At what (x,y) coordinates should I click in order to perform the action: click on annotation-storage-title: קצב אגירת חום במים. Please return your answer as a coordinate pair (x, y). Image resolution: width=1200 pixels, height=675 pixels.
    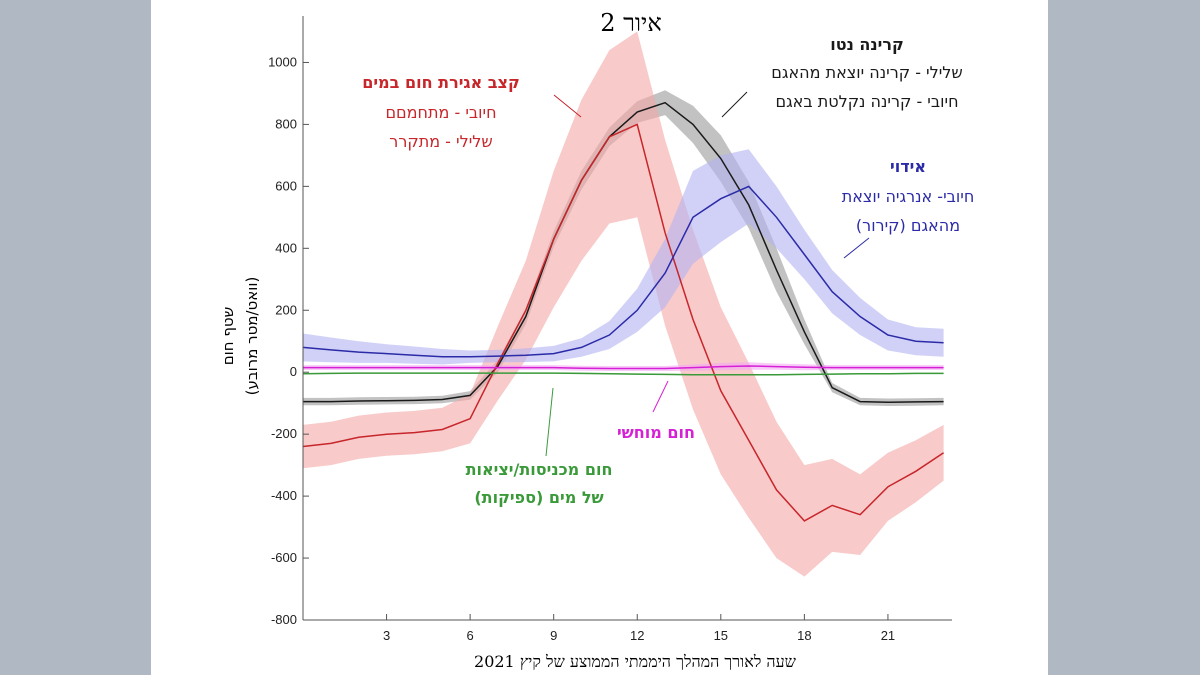
    Looking at the image, I should click on (441, 82).